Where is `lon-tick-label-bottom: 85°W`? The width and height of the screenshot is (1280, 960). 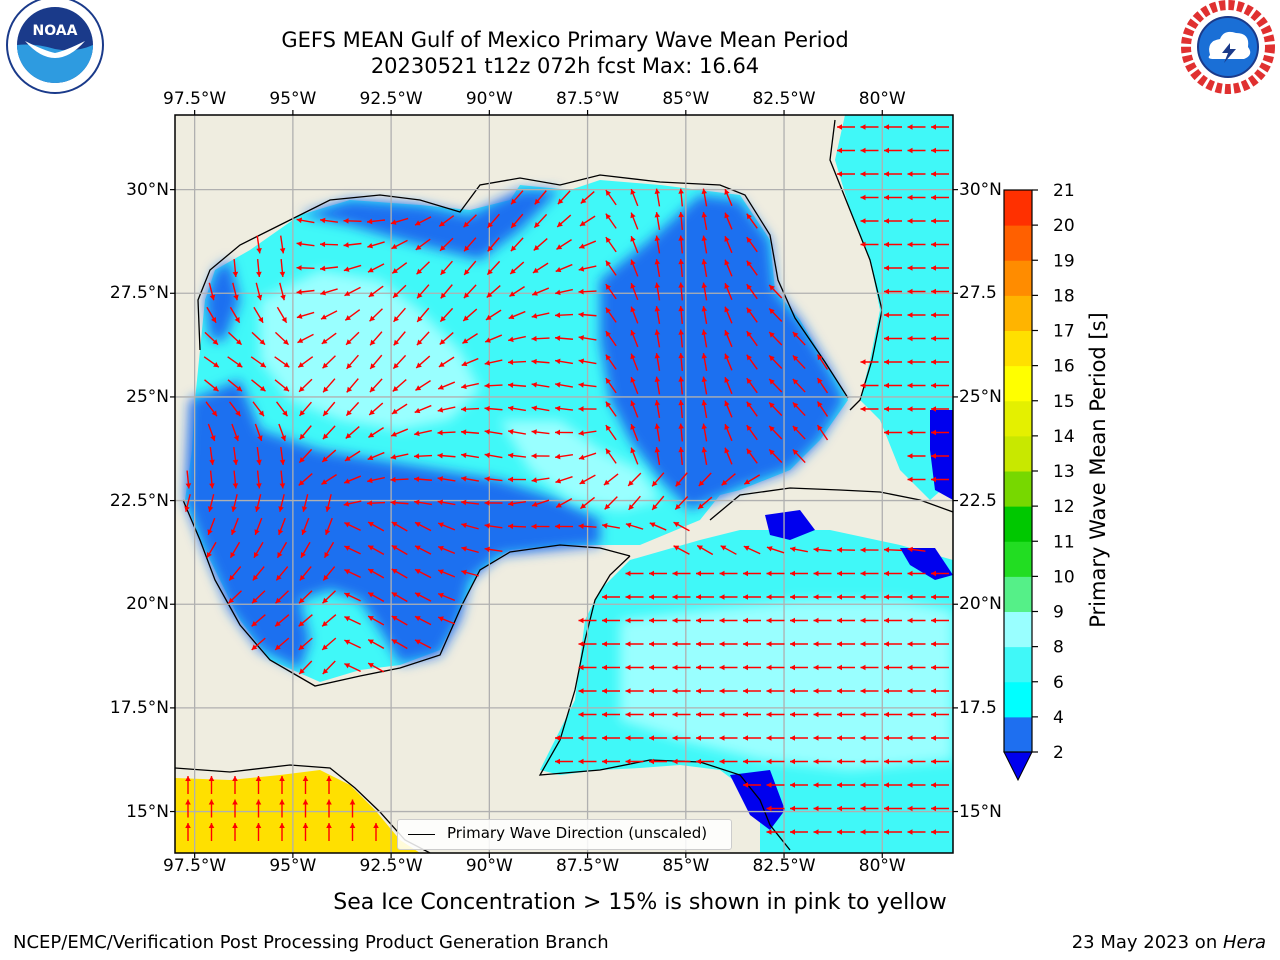
lon-tick-label-bottom: 85°W is located at coordinates (686, 866).